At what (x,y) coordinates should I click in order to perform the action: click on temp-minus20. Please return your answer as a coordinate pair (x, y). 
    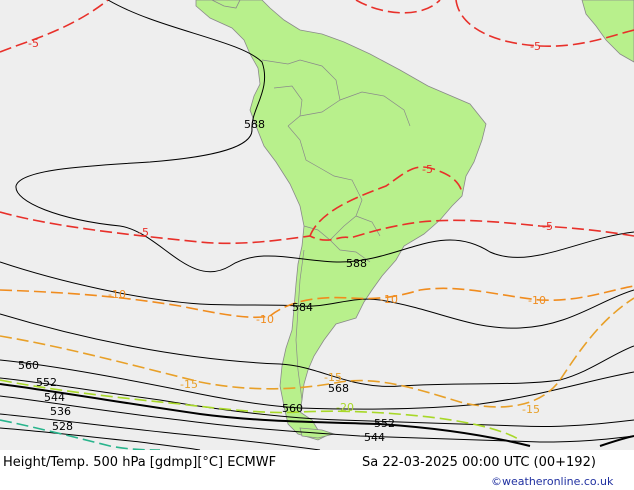
    Looking at the image, I should click on (260, 410).